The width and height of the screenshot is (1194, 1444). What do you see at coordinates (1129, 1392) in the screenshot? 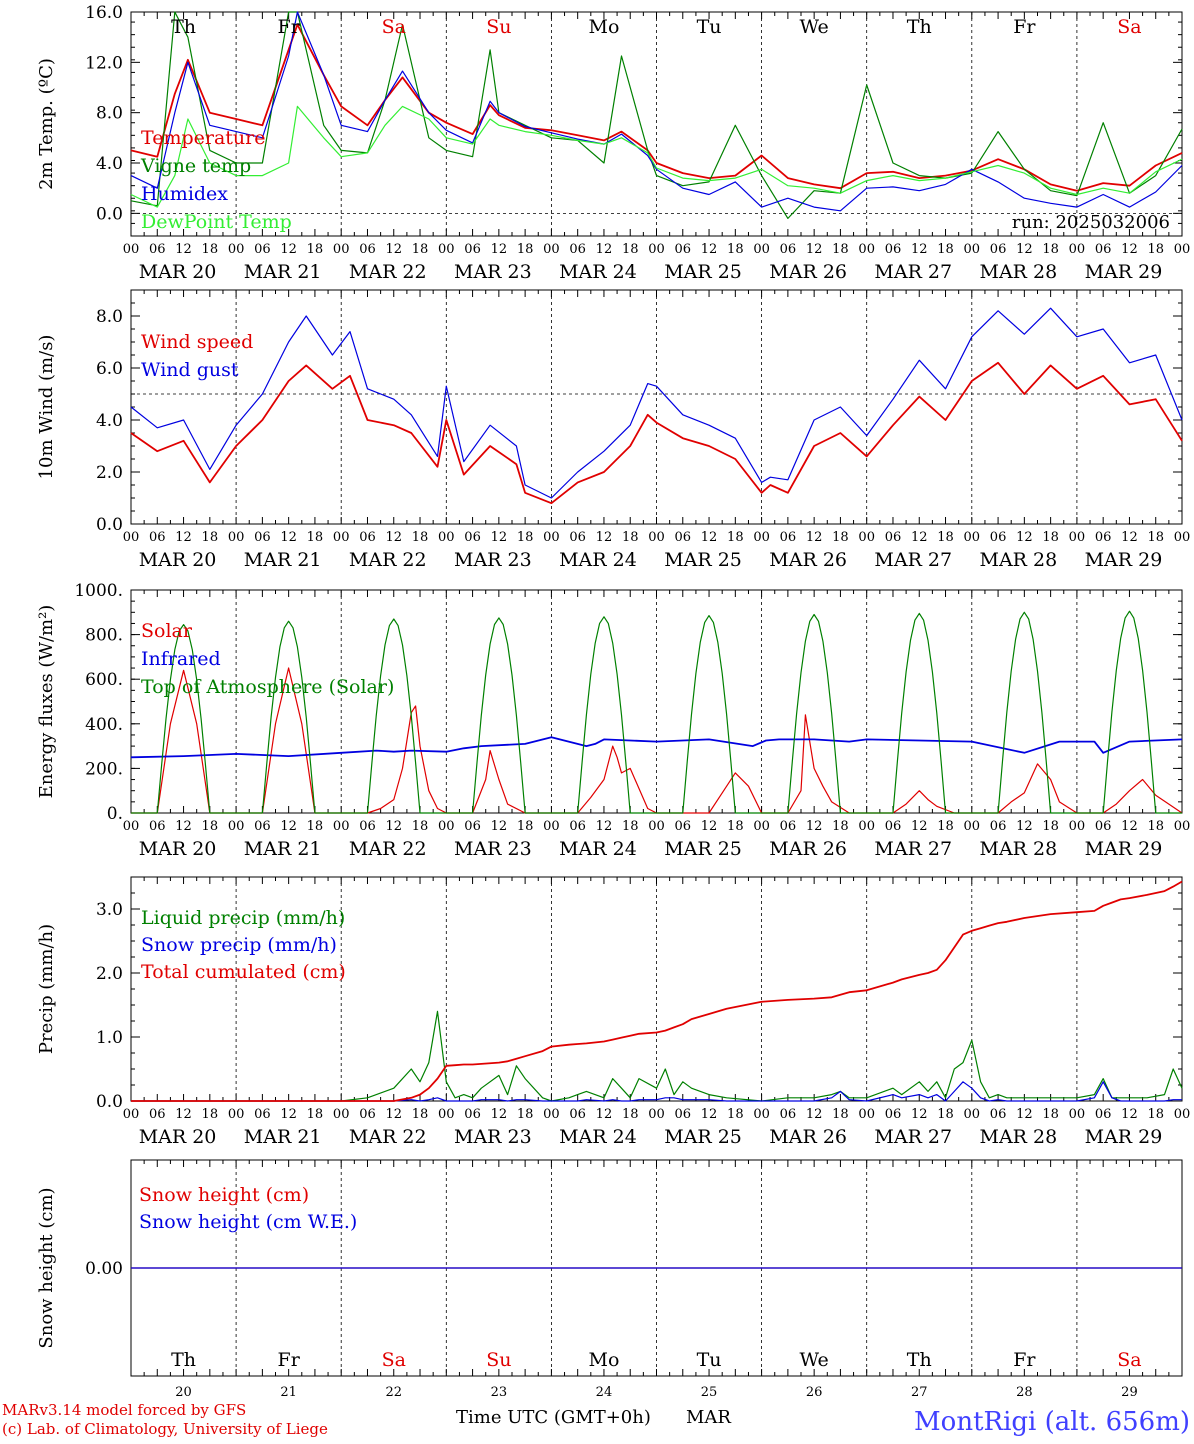
I see `day-number-label: 29` at bounding box center [1129, 1392].